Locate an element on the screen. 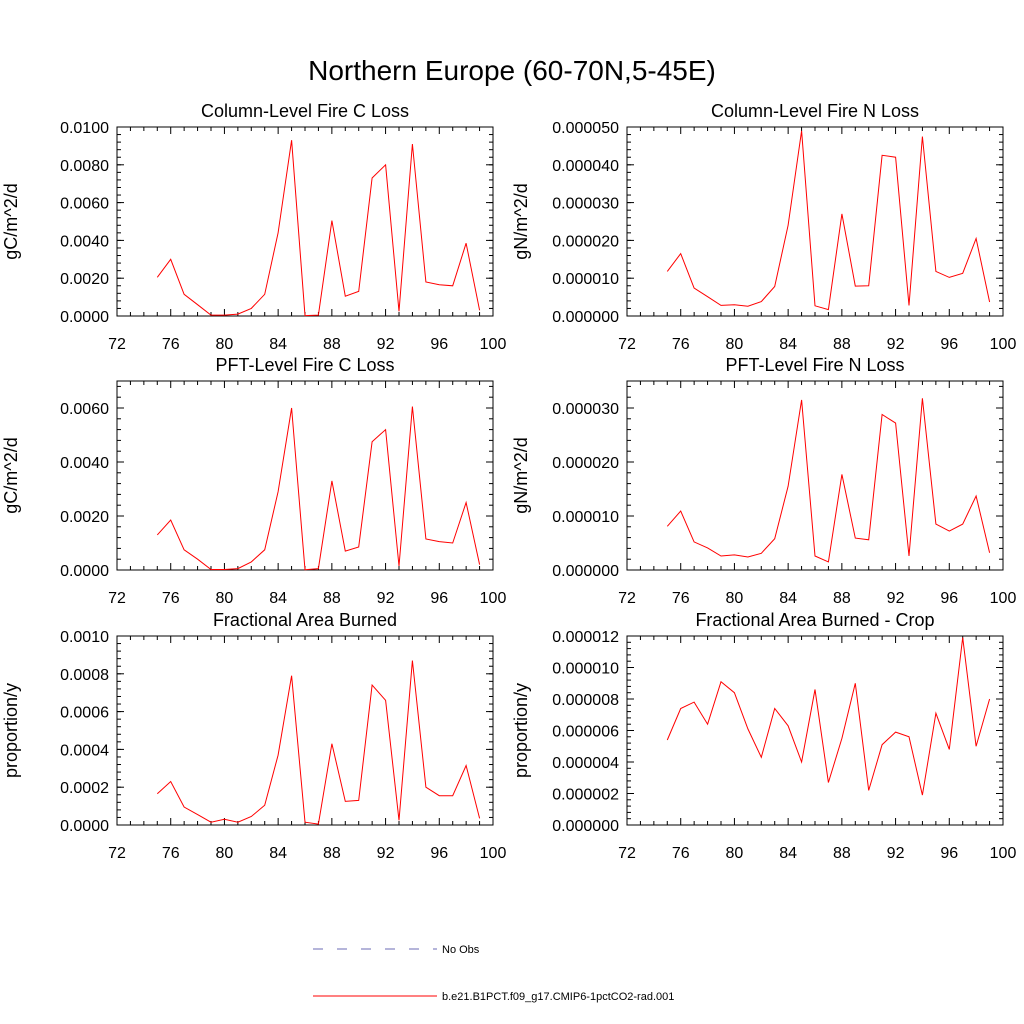 The width and height of the screenshot is (1024, 1024). panel-title: Column-Level Fire N Loss is located at coordinates (815, 111).